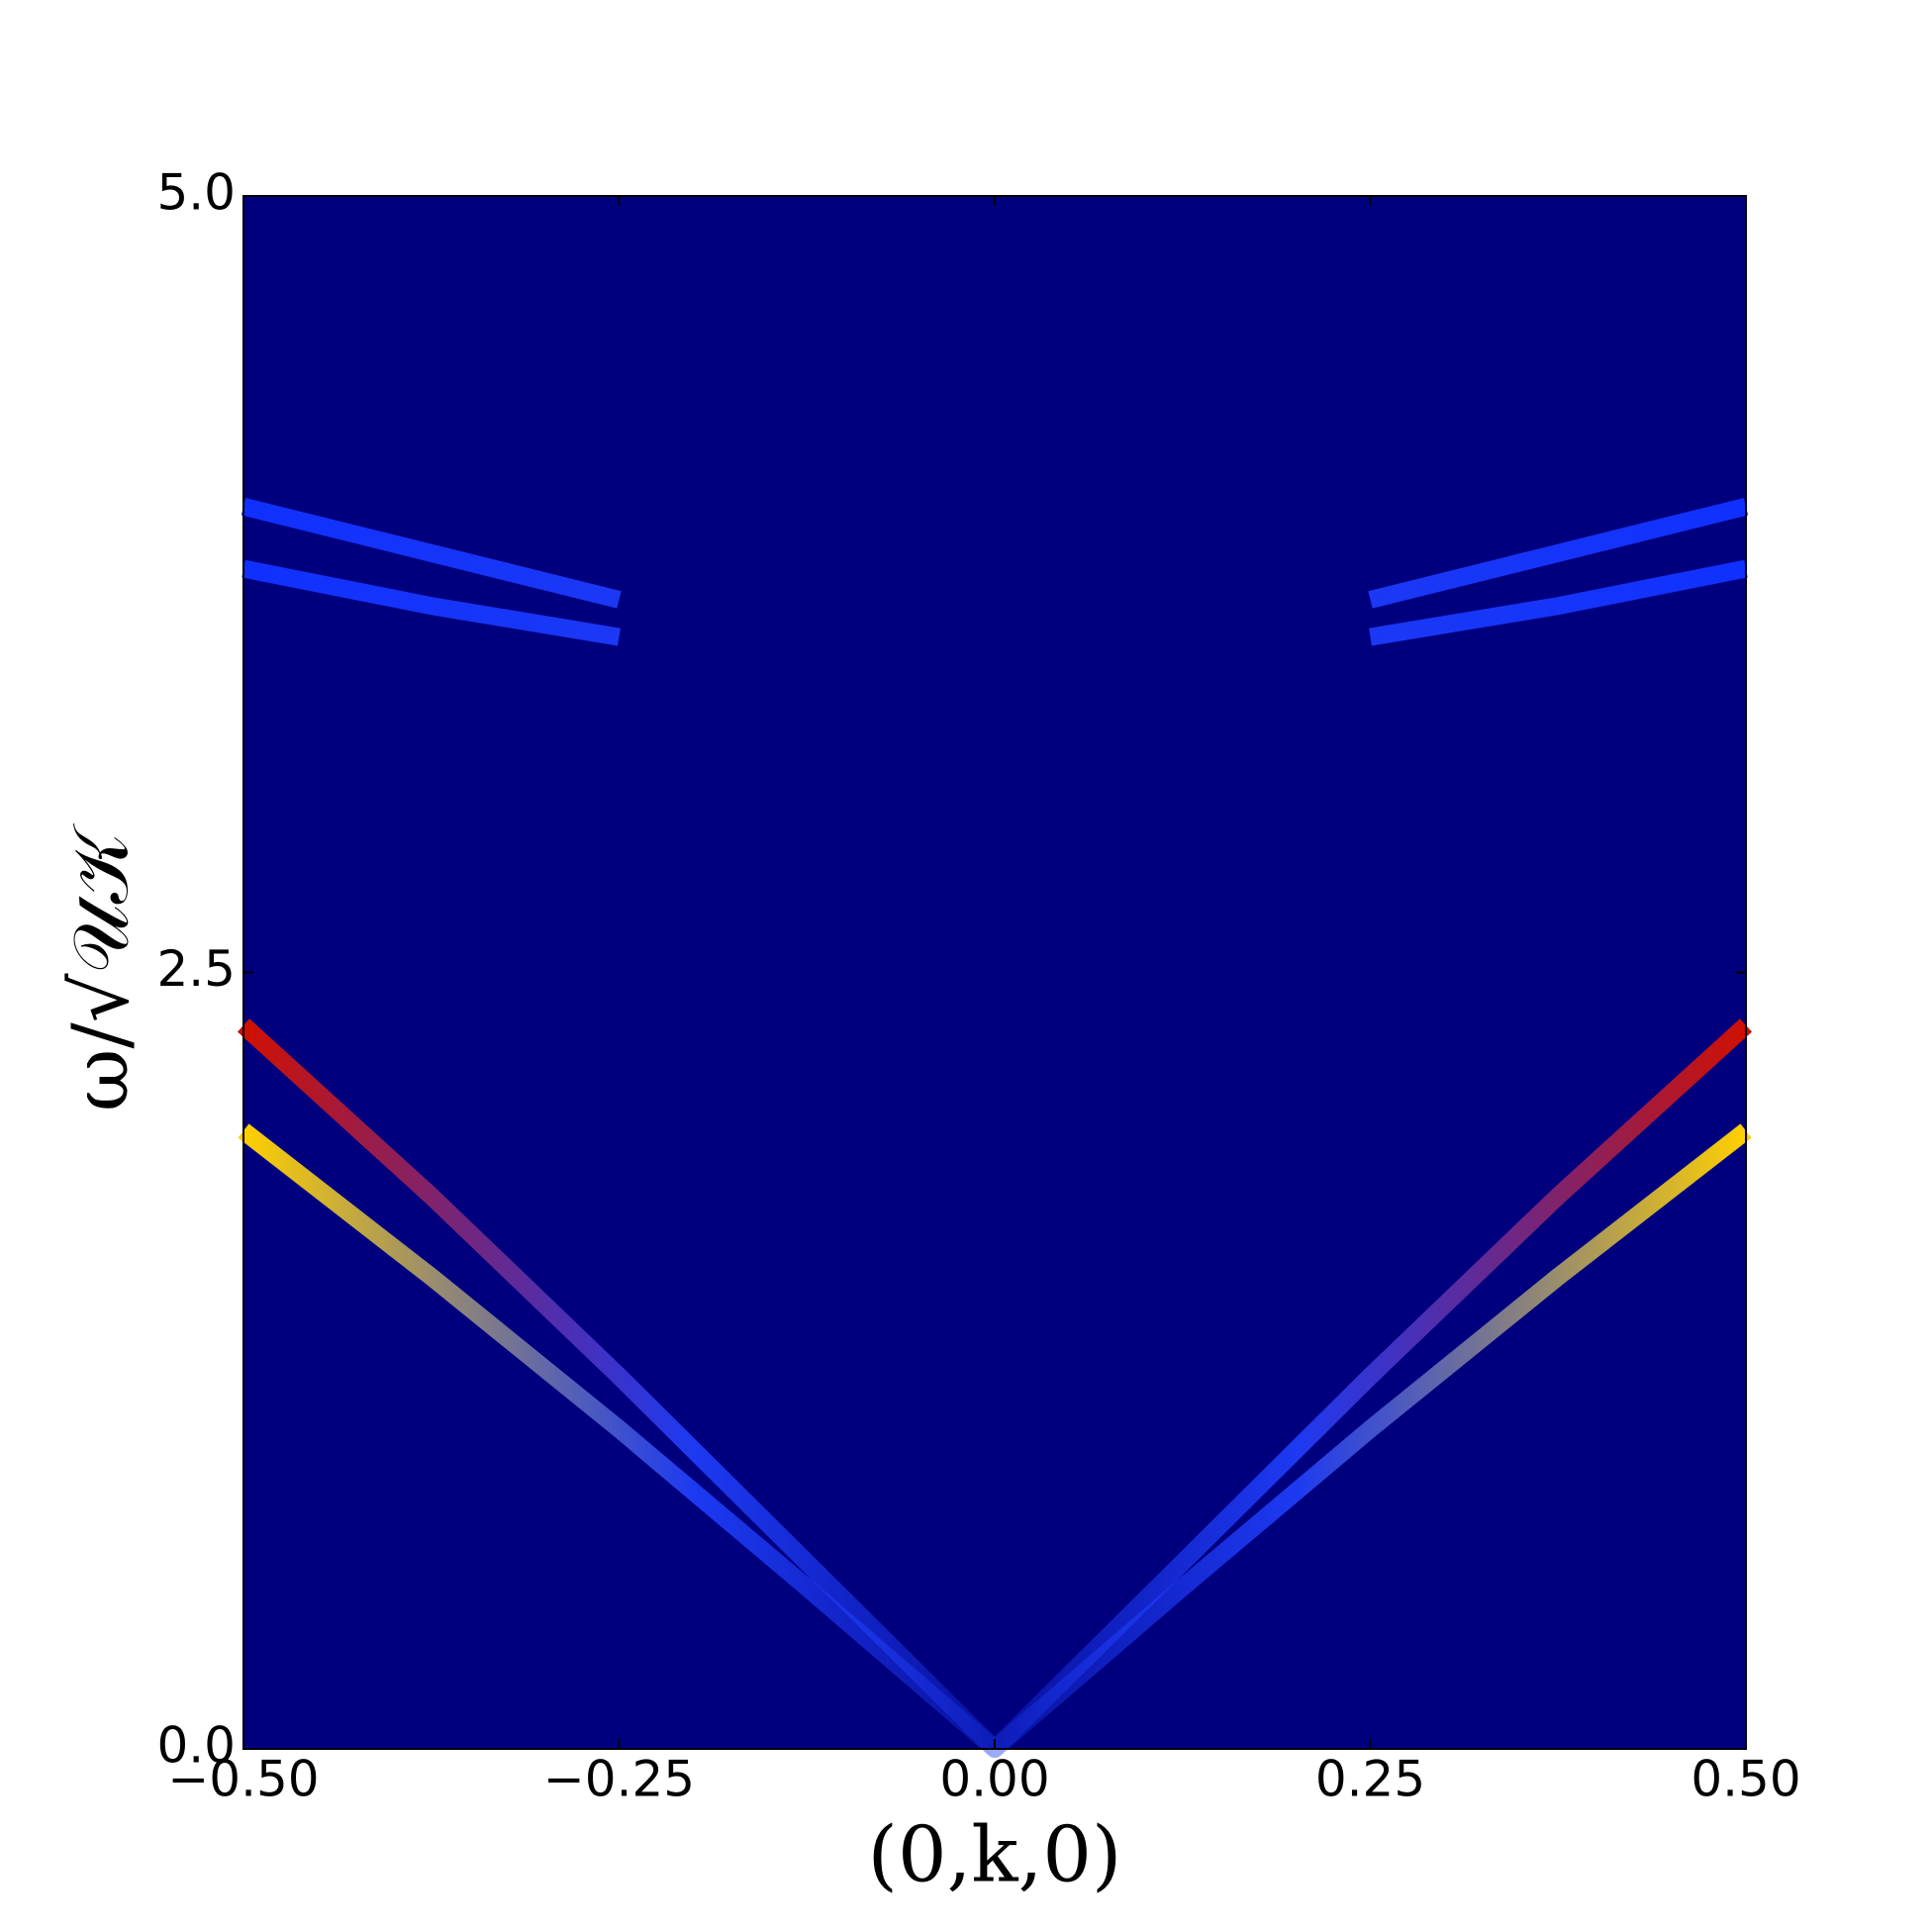 This screenshot has width=1932, height=1932. What do you see at coordinates (196, 969) in the screenshot?
I see `y-tick-label: 2.5` at bounding box center [196, 969].